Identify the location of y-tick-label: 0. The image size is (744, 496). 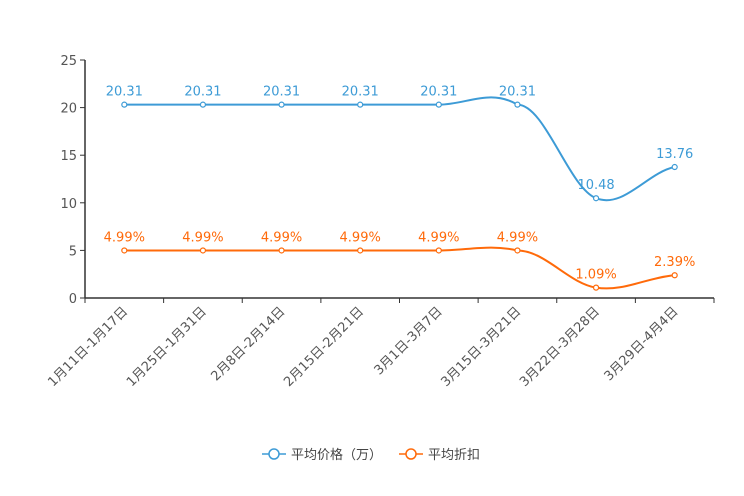
(73, 299).